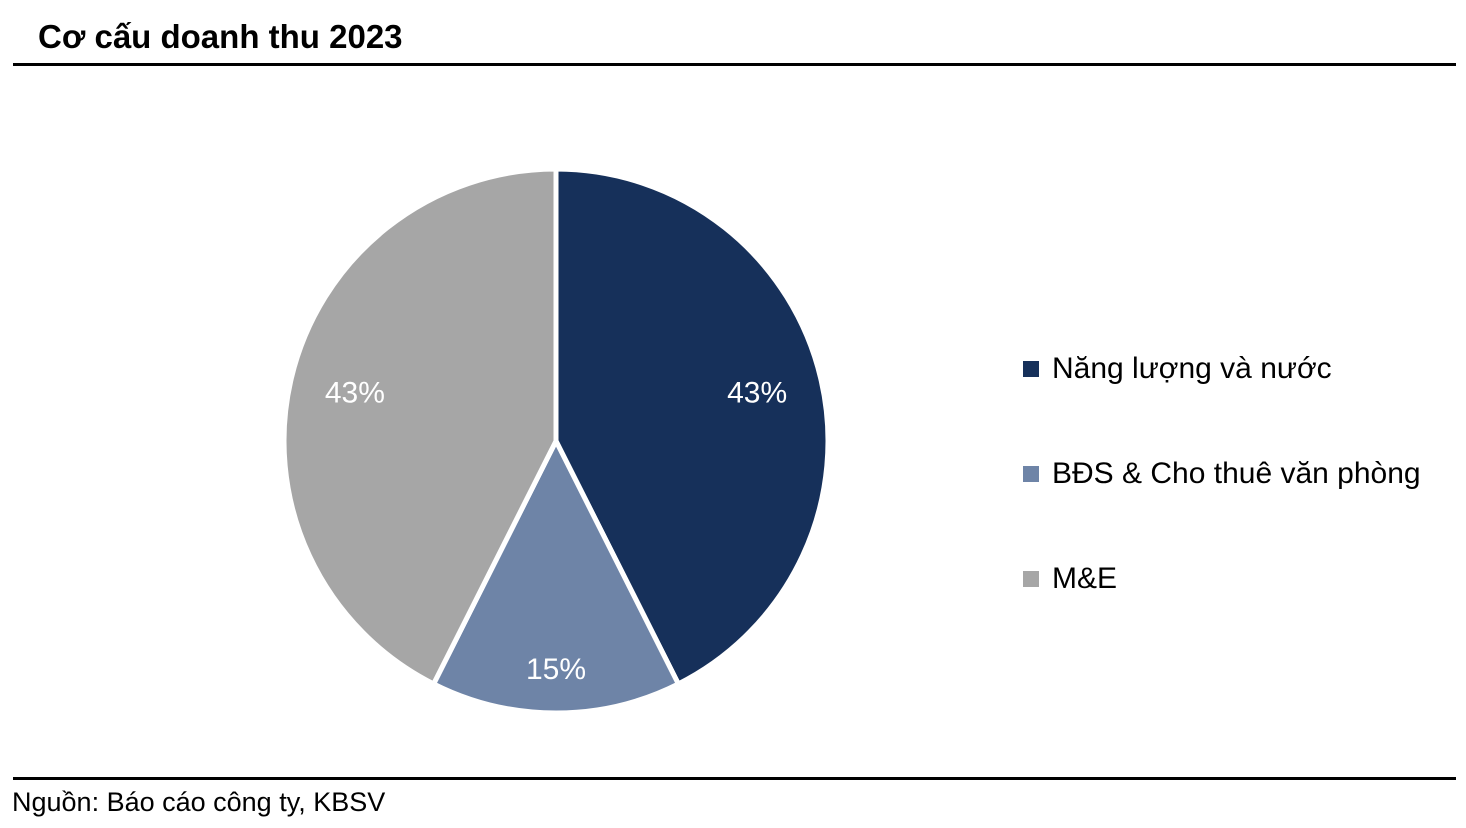  Describe the element at coordinates (199, 802) in the screenshot. I see `source-note: Nguồn: Báo cáo công ty, KBSV` at that location.